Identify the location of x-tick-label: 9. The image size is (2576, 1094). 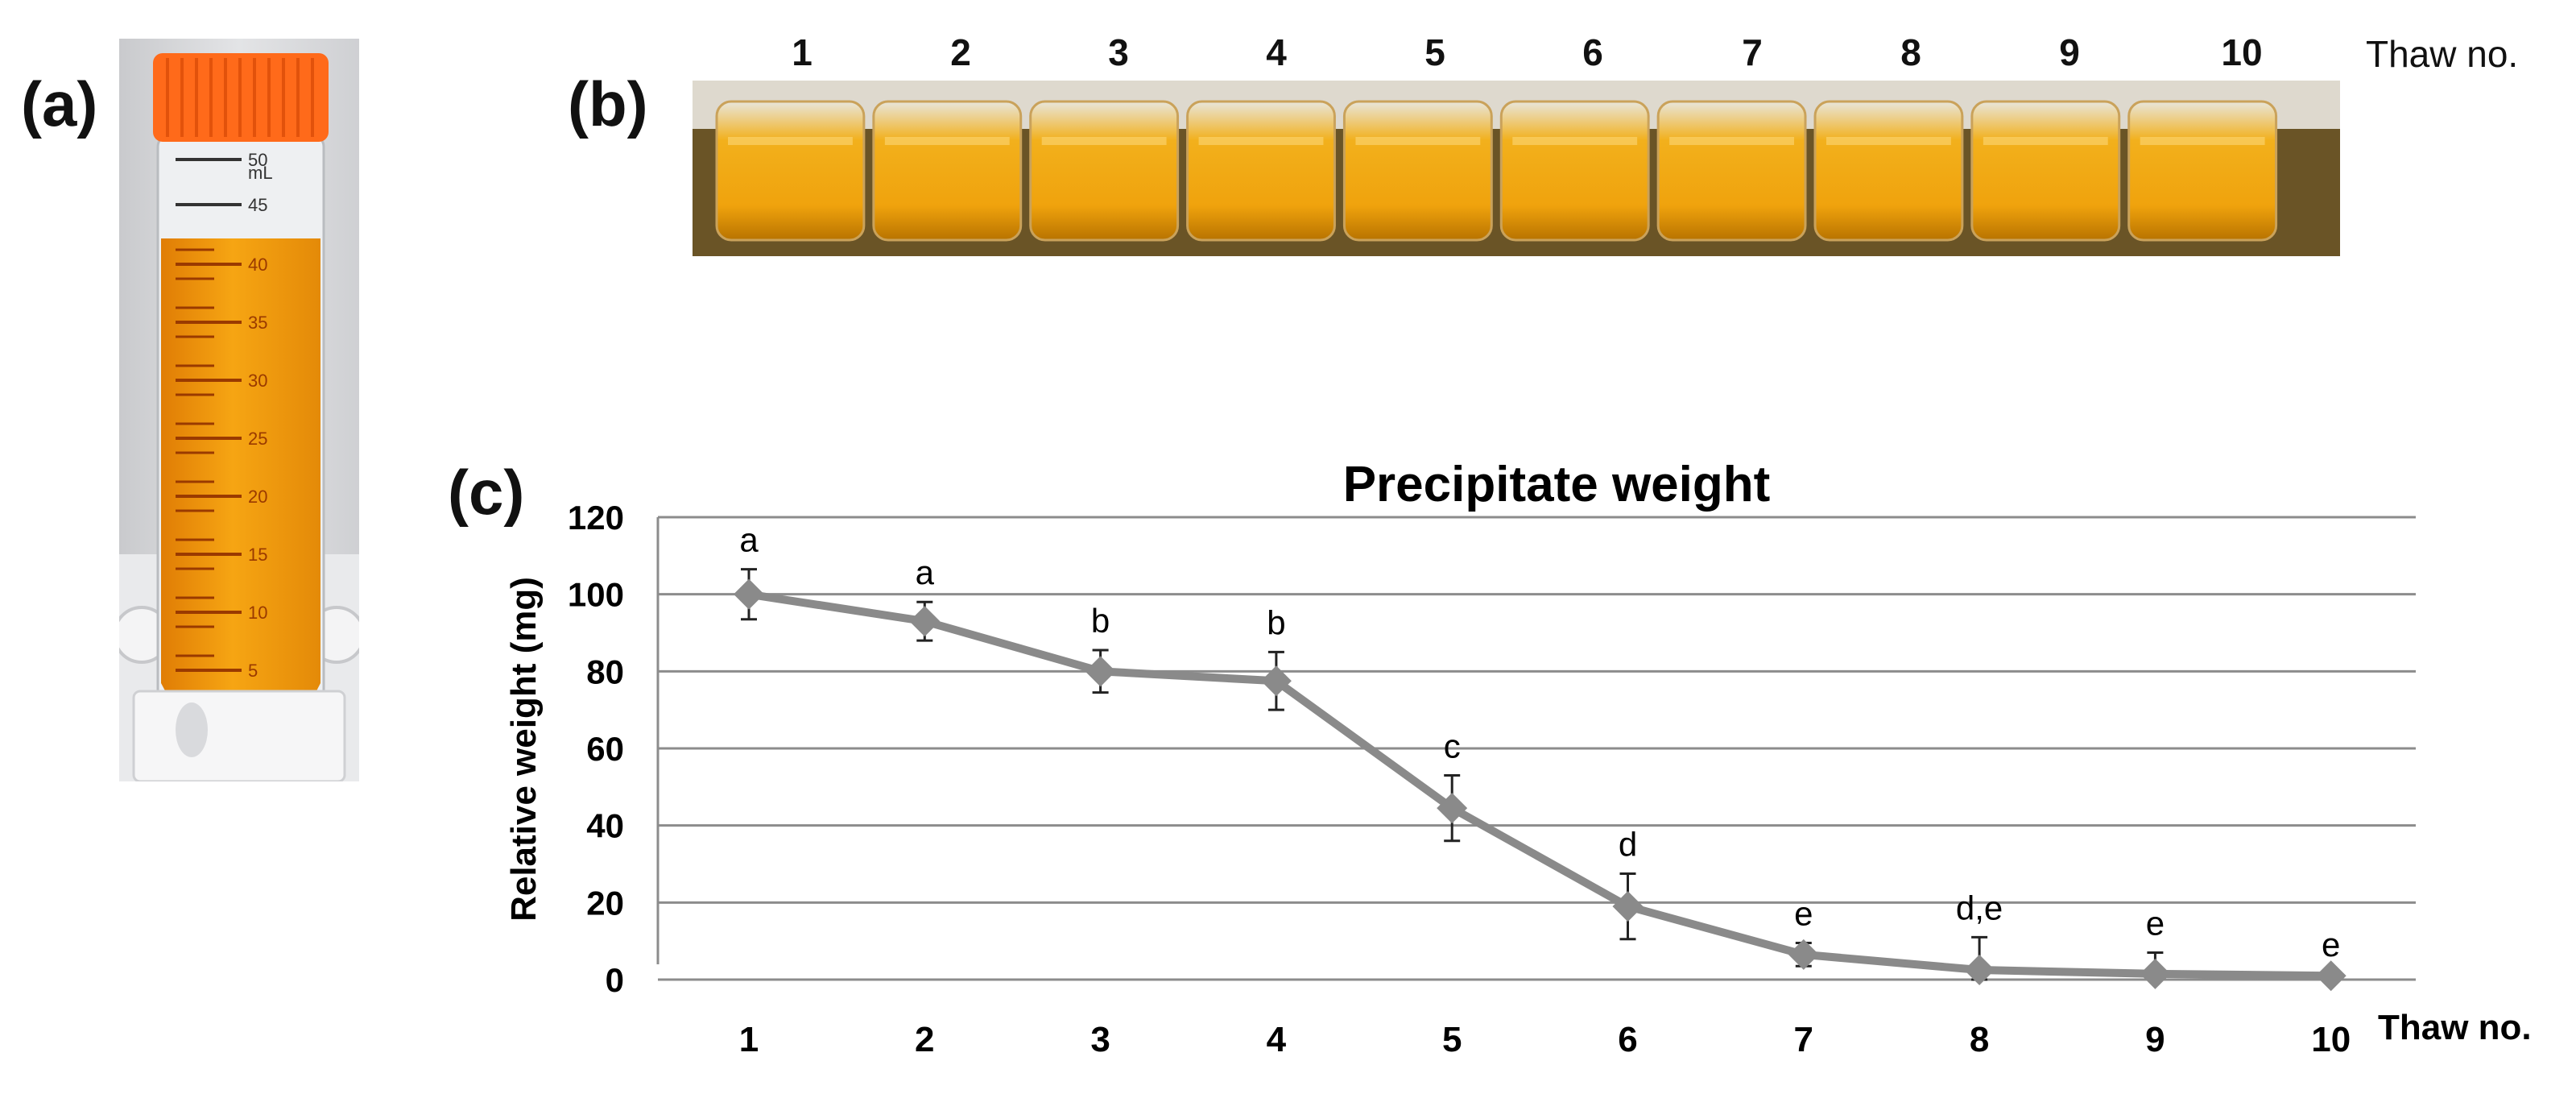
(2155, 1039).